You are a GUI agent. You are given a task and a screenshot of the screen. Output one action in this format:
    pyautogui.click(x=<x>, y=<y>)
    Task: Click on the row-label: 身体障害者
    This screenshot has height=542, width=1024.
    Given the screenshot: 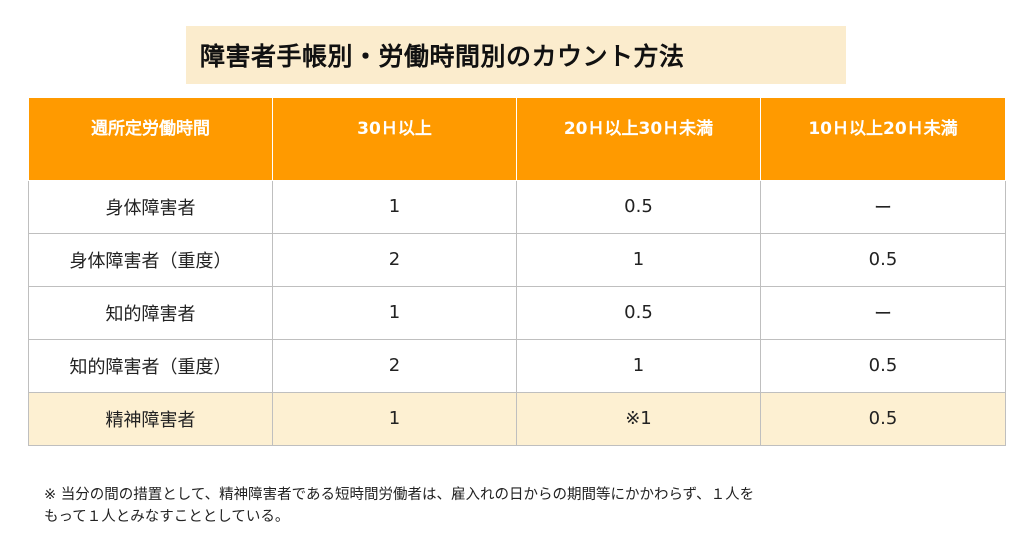 What is the action you would take?
    pyautogui.click(x=150, y=206)
    